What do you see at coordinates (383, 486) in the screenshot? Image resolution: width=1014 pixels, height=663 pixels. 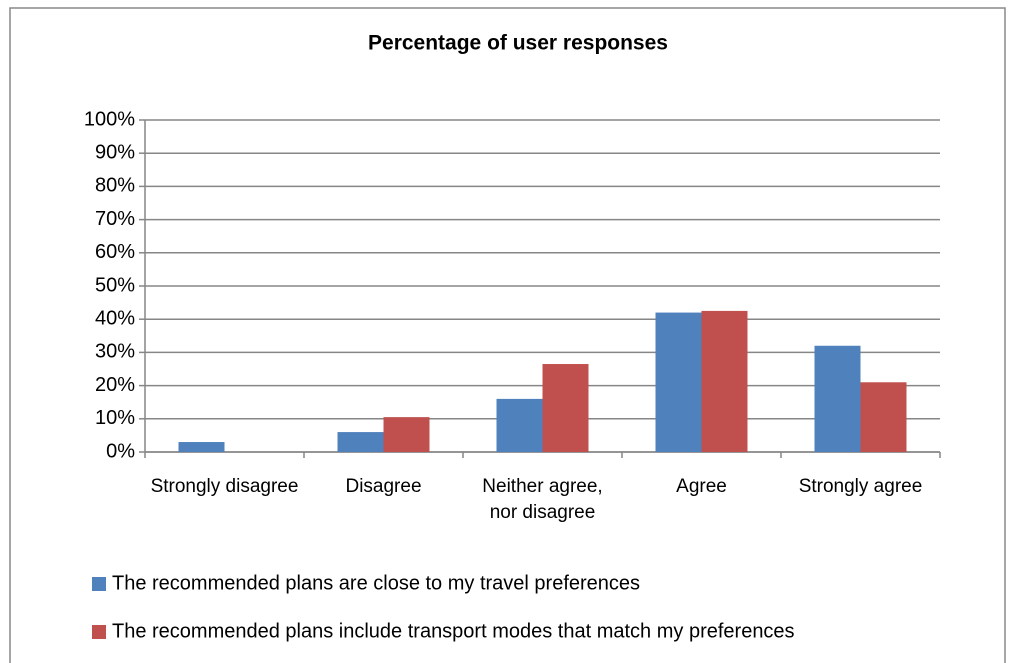 I see `x-tick-label: Disagree` at bounding box center [383, 486].